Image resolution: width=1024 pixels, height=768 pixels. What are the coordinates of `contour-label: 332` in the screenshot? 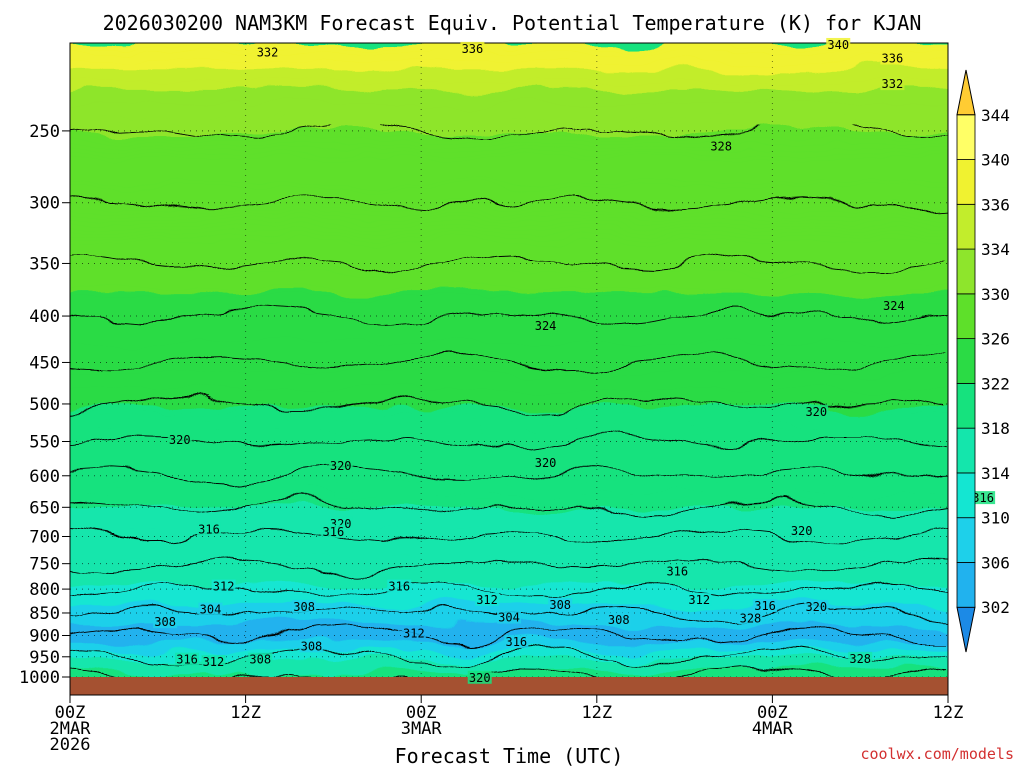 It's located at (268, 53).